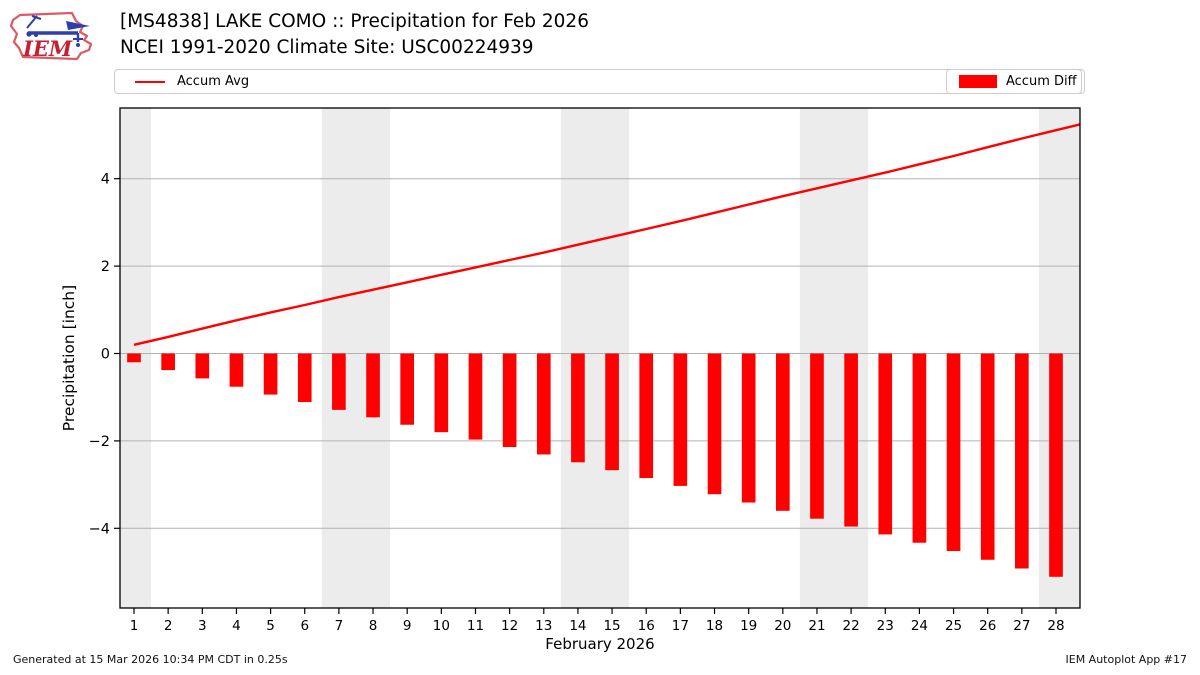 The height and width of the screenshot is (675, 1200). Describe the element at coordinates (748, 626) in the screenshot. I see `x-tick-label: 19` at that location.